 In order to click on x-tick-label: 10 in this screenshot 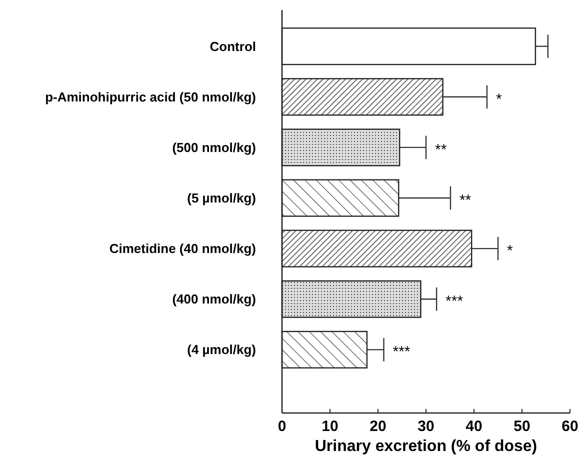, I will do `click(330, 426)`.